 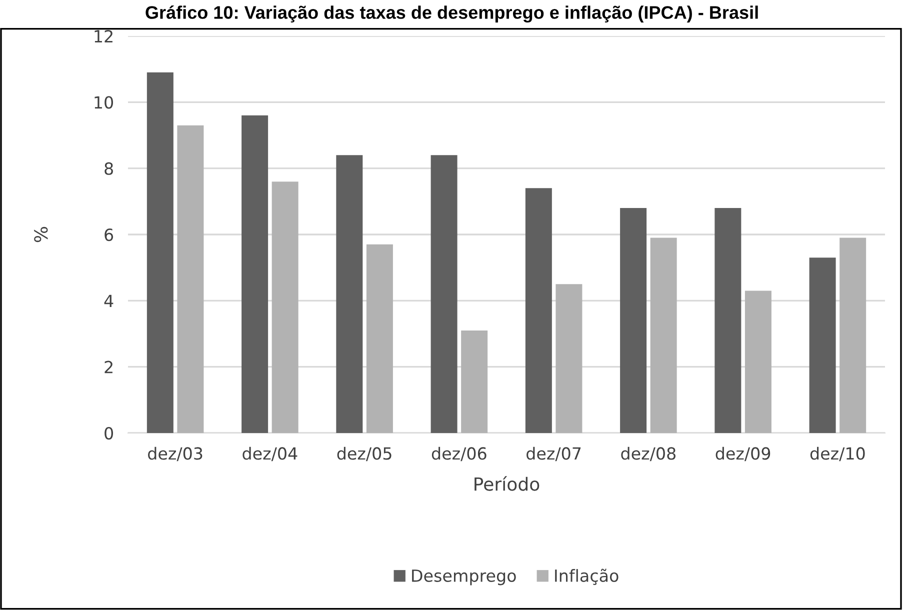 I want to click on x-tick-label: dez/06, so click(x=459, y=454).